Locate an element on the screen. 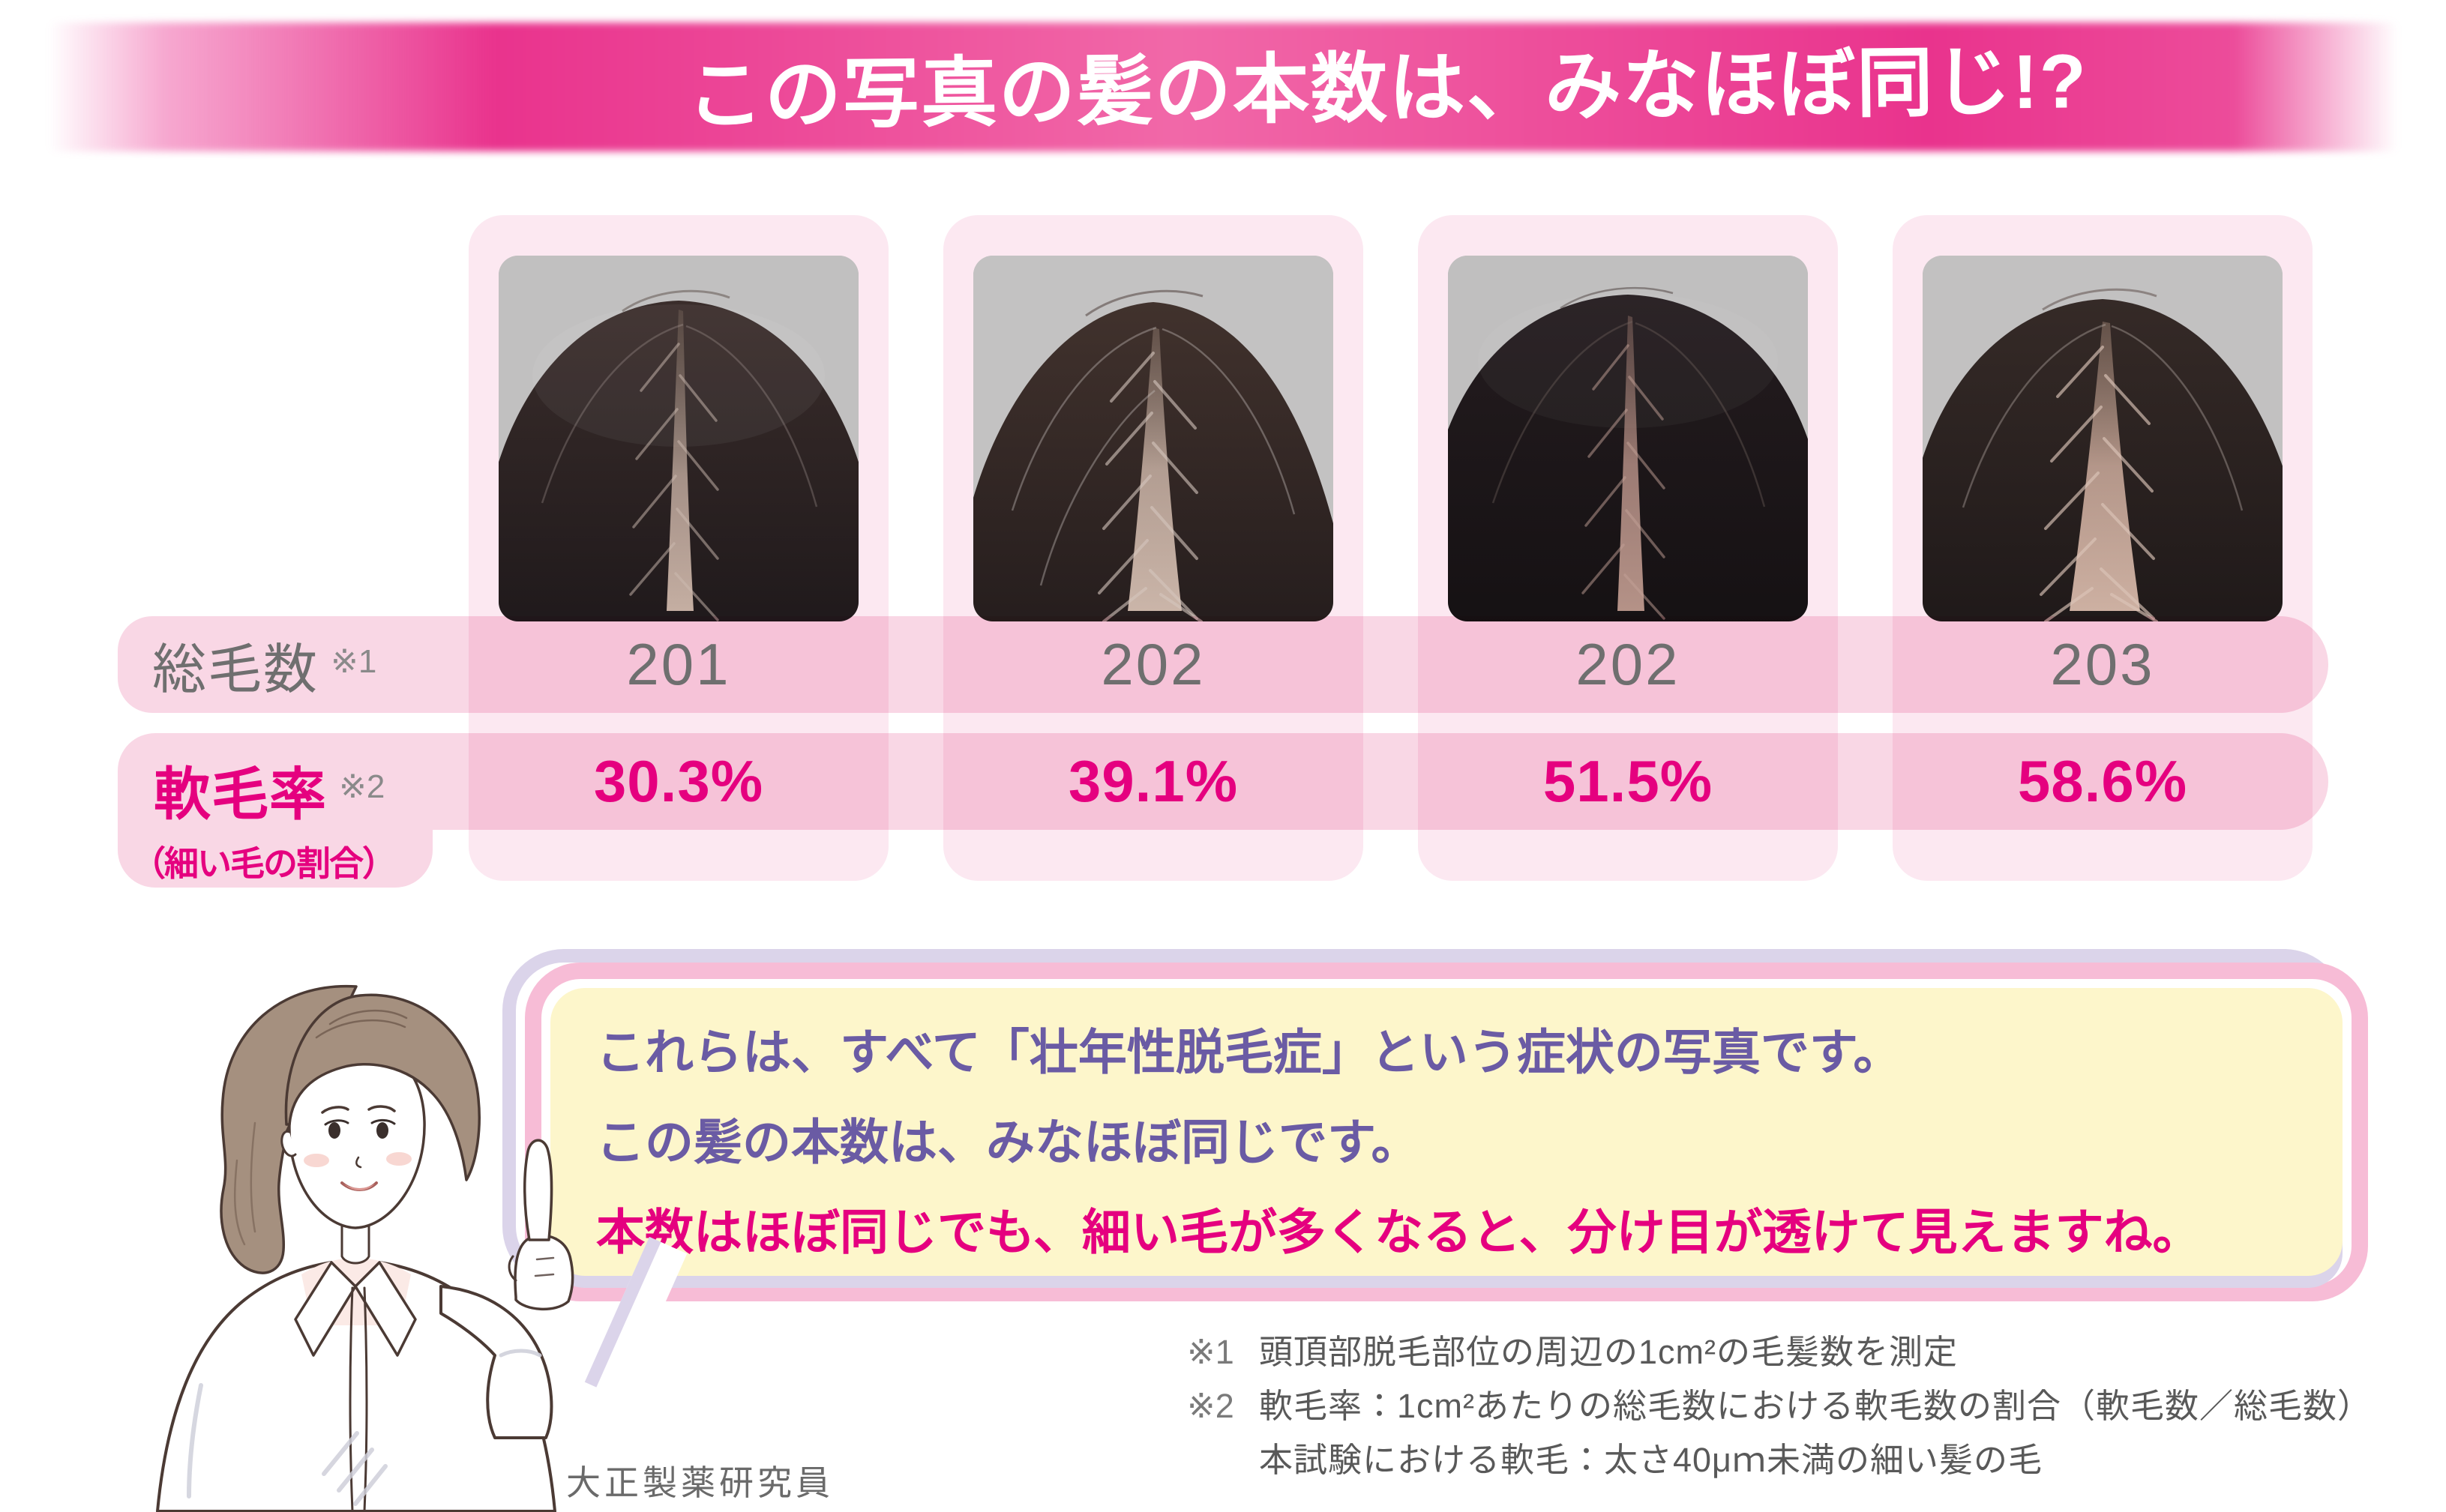 This screenshot has width=2446, height=1512. total-hair-value-4: 203 is located at coordinates (2102, 664).